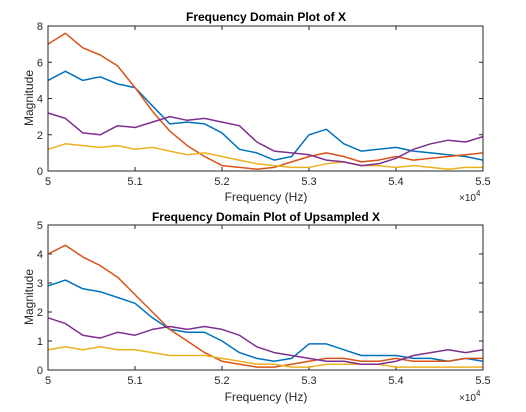 The image size is (526, 412). Describe the element at coordinates (134, 381) in the screenshot. I see `plot-2-xtick-label: 5.1` at that location.